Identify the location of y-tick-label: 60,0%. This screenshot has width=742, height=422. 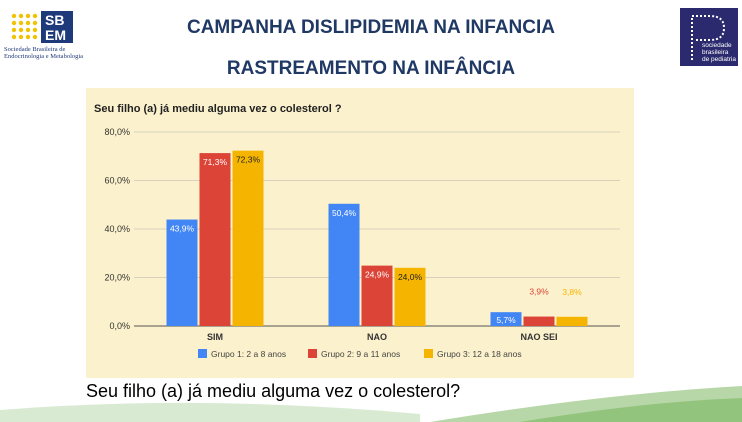
(117, 181).